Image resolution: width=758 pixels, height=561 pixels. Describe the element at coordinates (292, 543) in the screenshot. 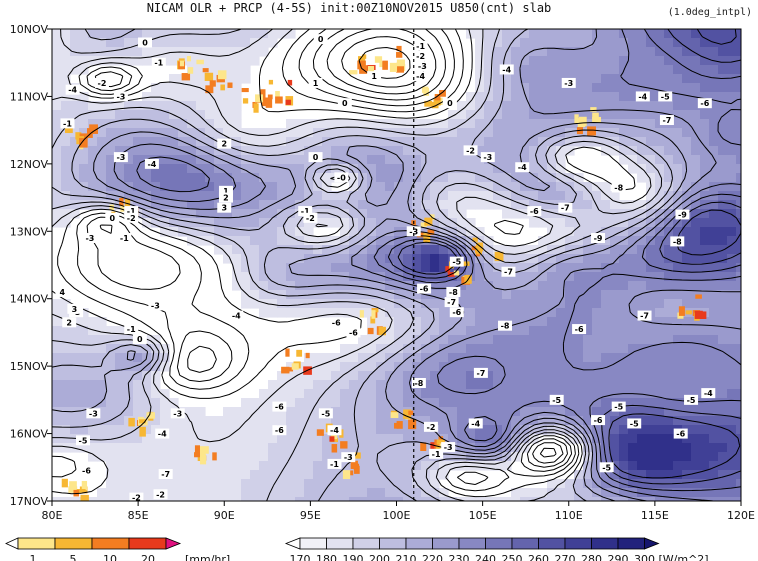

I see `olr-colorbar-low-arrow` at that location.